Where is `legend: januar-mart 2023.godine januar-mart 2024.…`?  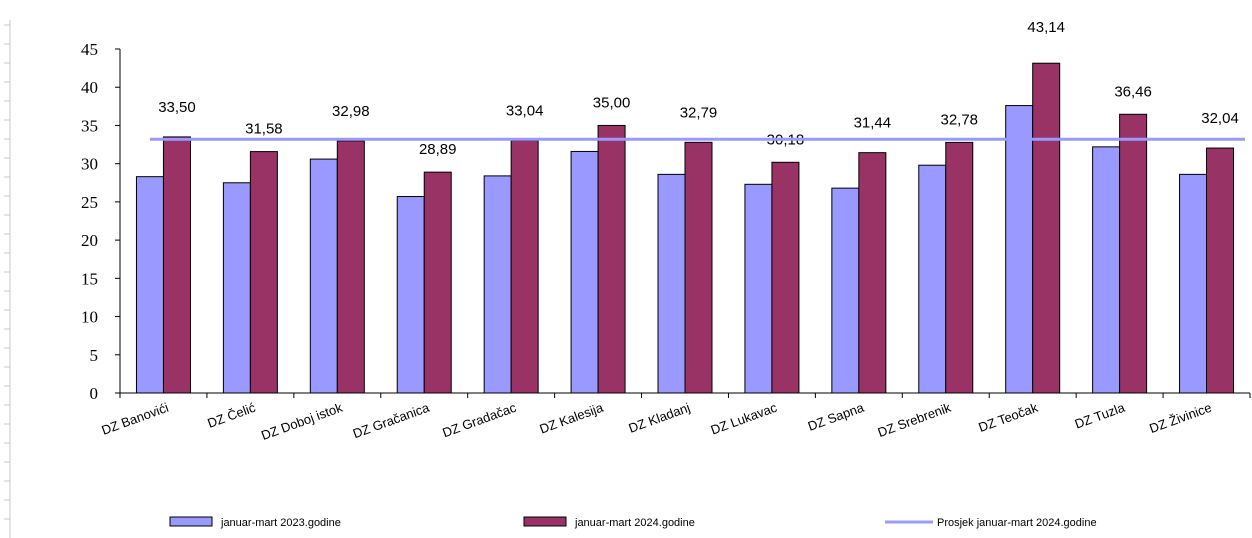 legend: januar-mart 2023.godine januar-mart 2024.… is located at coordinates (633, 522).